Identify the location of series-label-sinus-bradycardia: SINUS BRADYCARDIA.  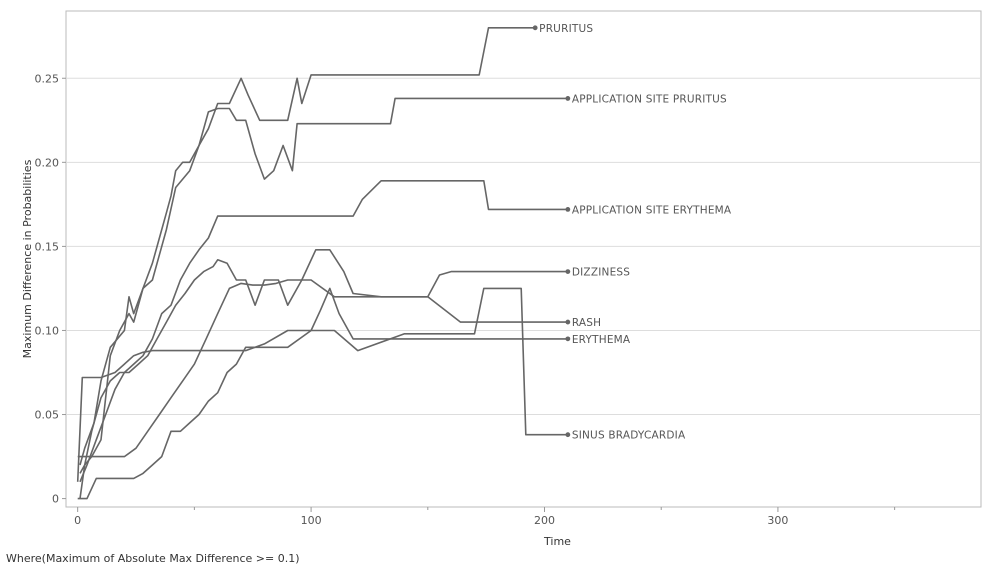
(629, 436).